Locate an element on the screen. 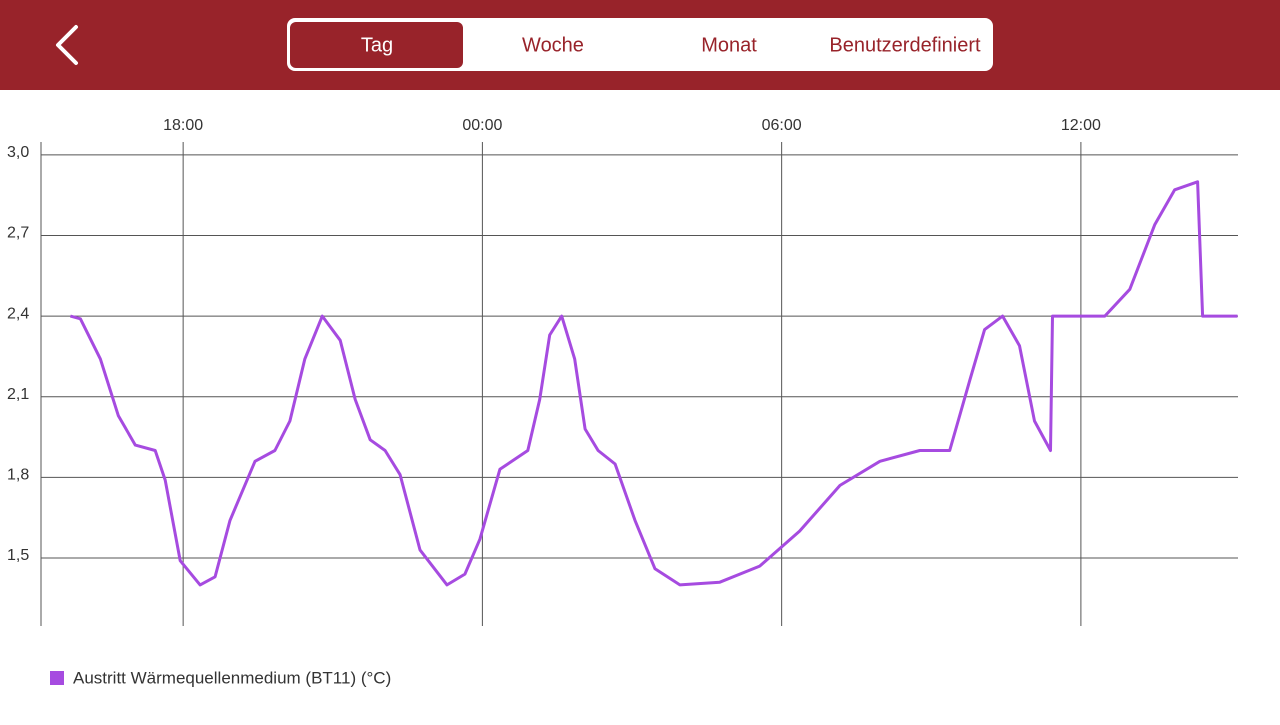 The image size is (1280, 725). back-arrow is located at coordinates (67, 45).